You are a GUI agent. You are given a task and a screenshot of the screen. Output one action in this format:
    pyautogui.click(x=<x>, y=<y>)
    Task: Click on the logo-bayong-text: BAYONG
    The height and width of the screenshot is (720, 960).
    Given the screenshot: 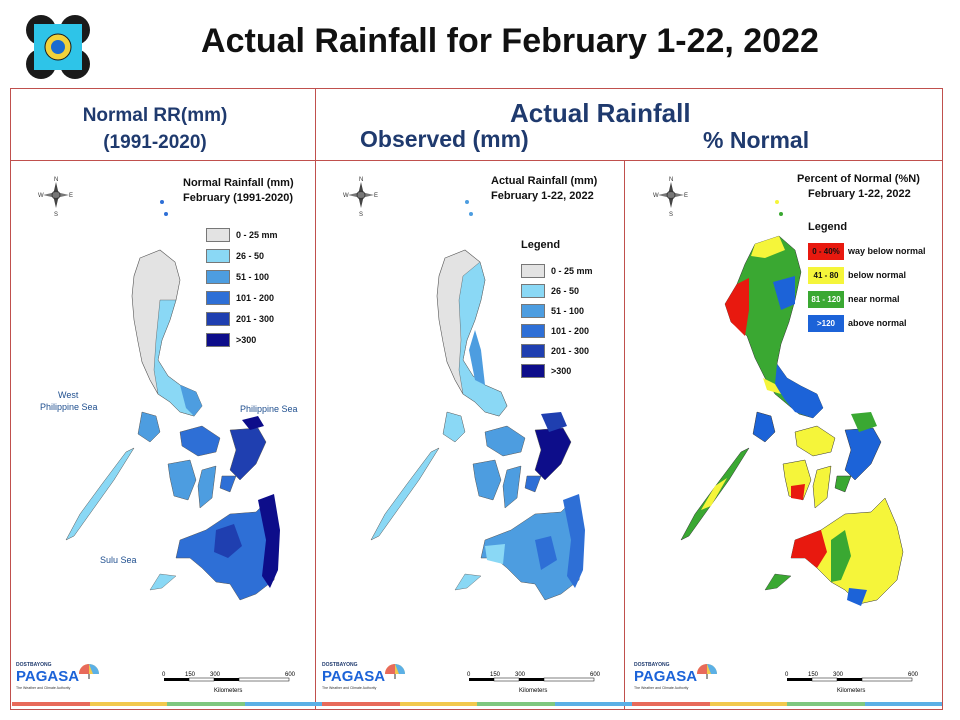 What is the action you would take?
    pyautogui.click(x=347, y=665)
    